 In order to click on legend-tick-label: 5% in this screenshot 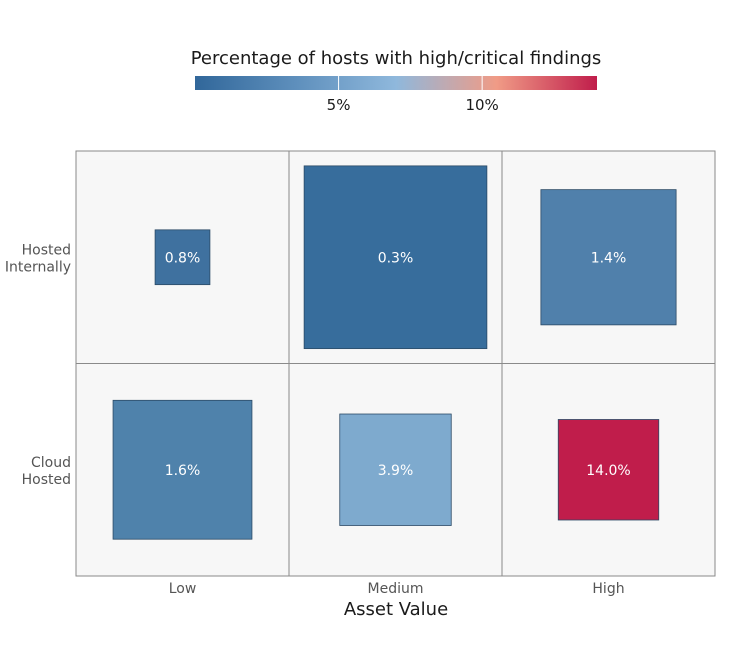, I will do `click(339, 105)`.